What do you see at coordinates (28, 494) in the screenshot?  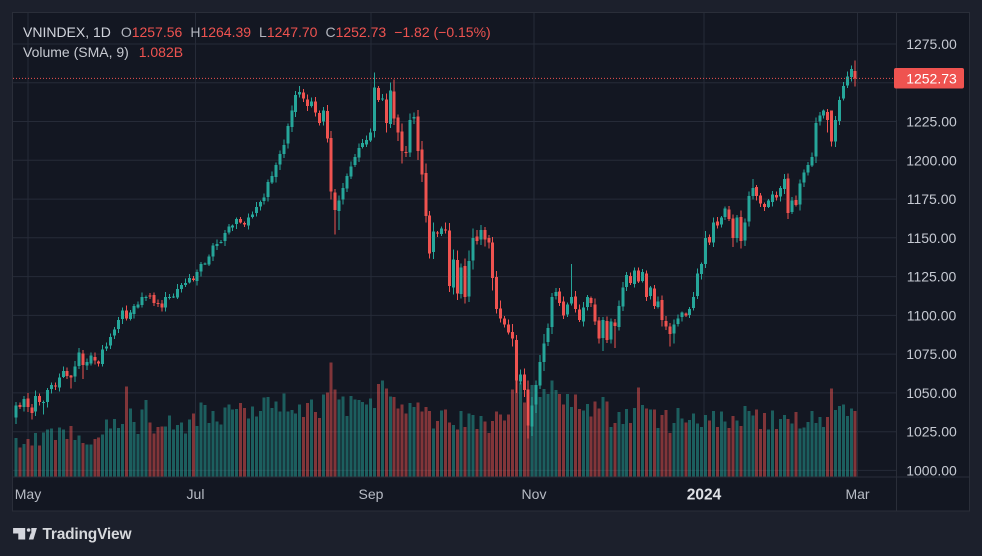 I see `svg-text: May` at bounding box center [28, 494].